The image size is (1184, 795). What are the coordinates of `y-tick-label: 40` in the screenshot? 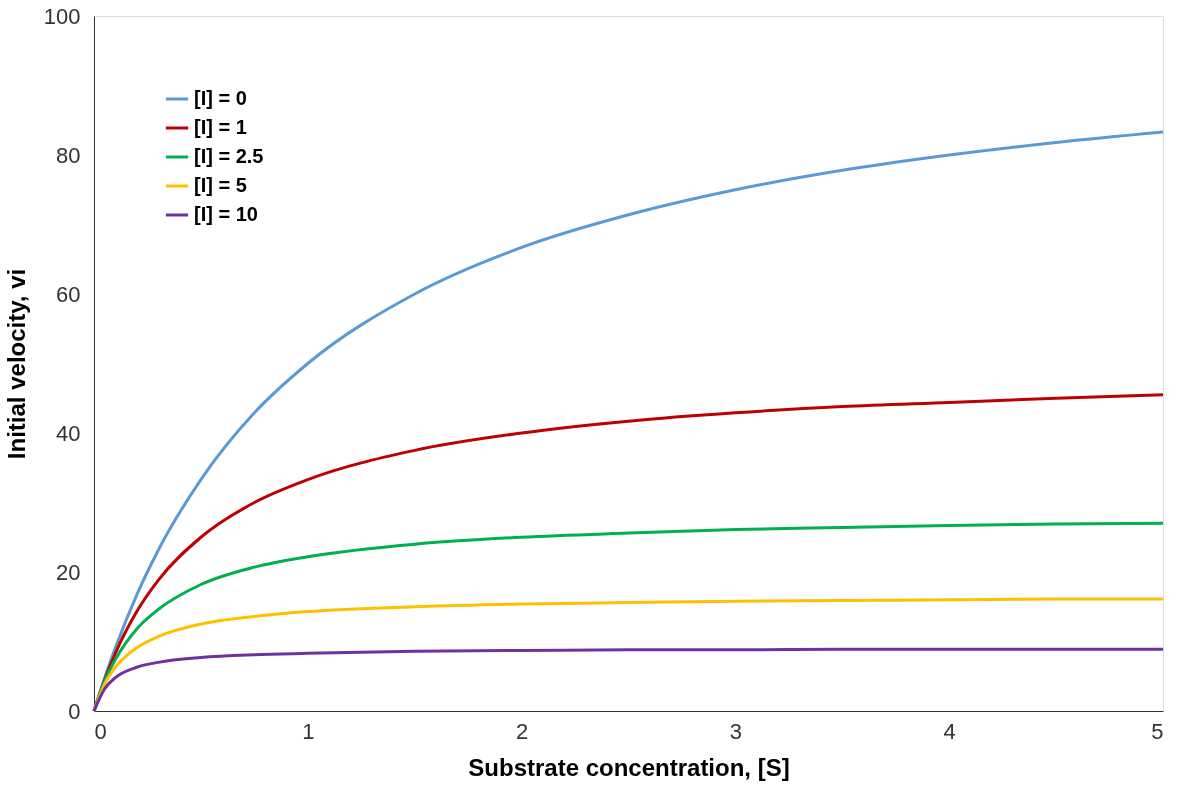 It's located at (68, 433).